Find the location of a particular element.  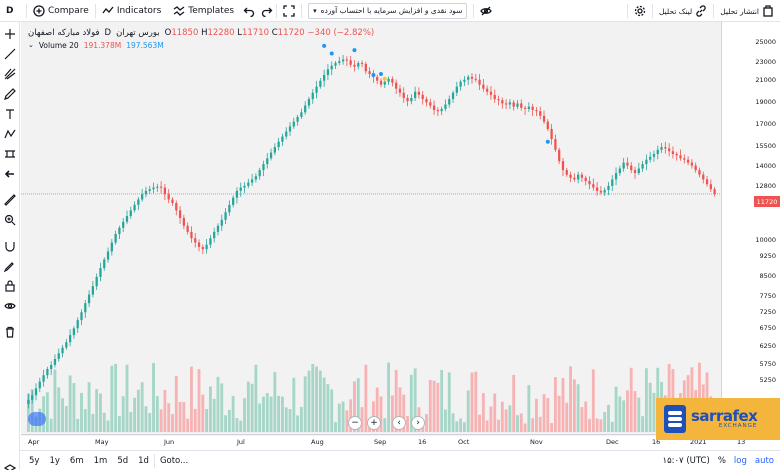

zoom-tool is located at coordinates (10, 220).